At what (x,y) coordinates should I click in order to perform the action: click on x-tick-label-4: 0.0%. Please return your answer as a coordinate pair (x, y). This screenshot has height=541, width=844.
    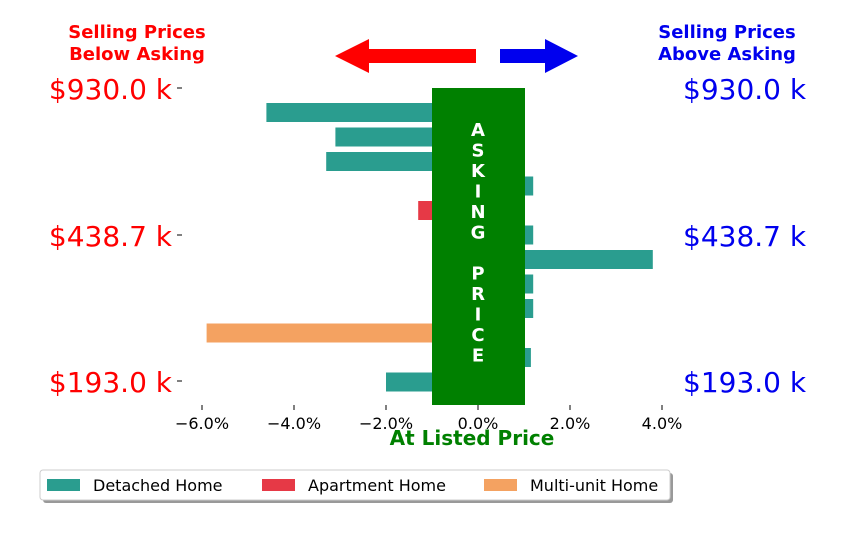
    Looking at the image, I should click on (478, 423).